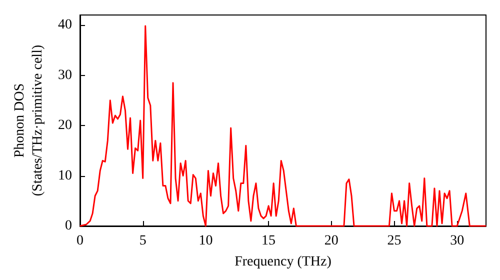 The width and height of the screenshot is (500, 280). I want to click on x-tick-label: 0, so click(80, 241).